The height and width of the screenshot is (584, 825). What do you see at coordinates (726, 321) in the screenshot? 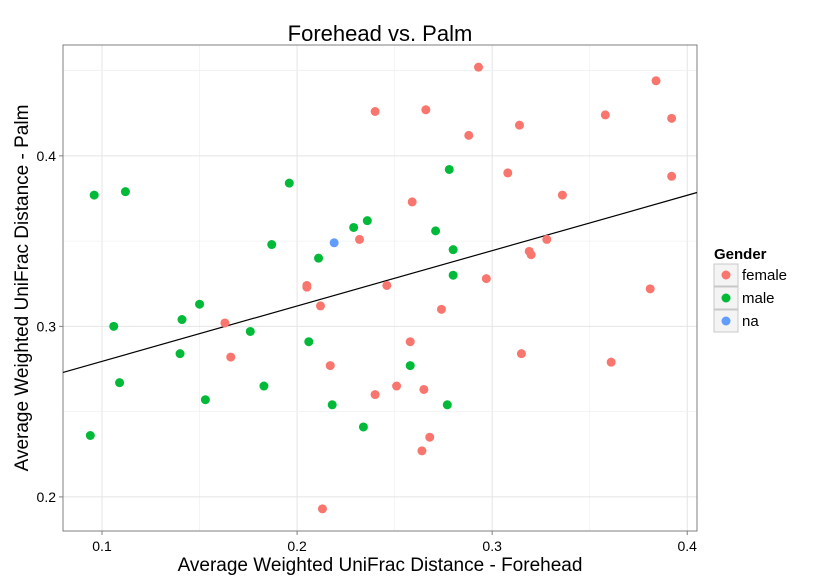
I see `legend-key-na` at bounding box center [726, 321].